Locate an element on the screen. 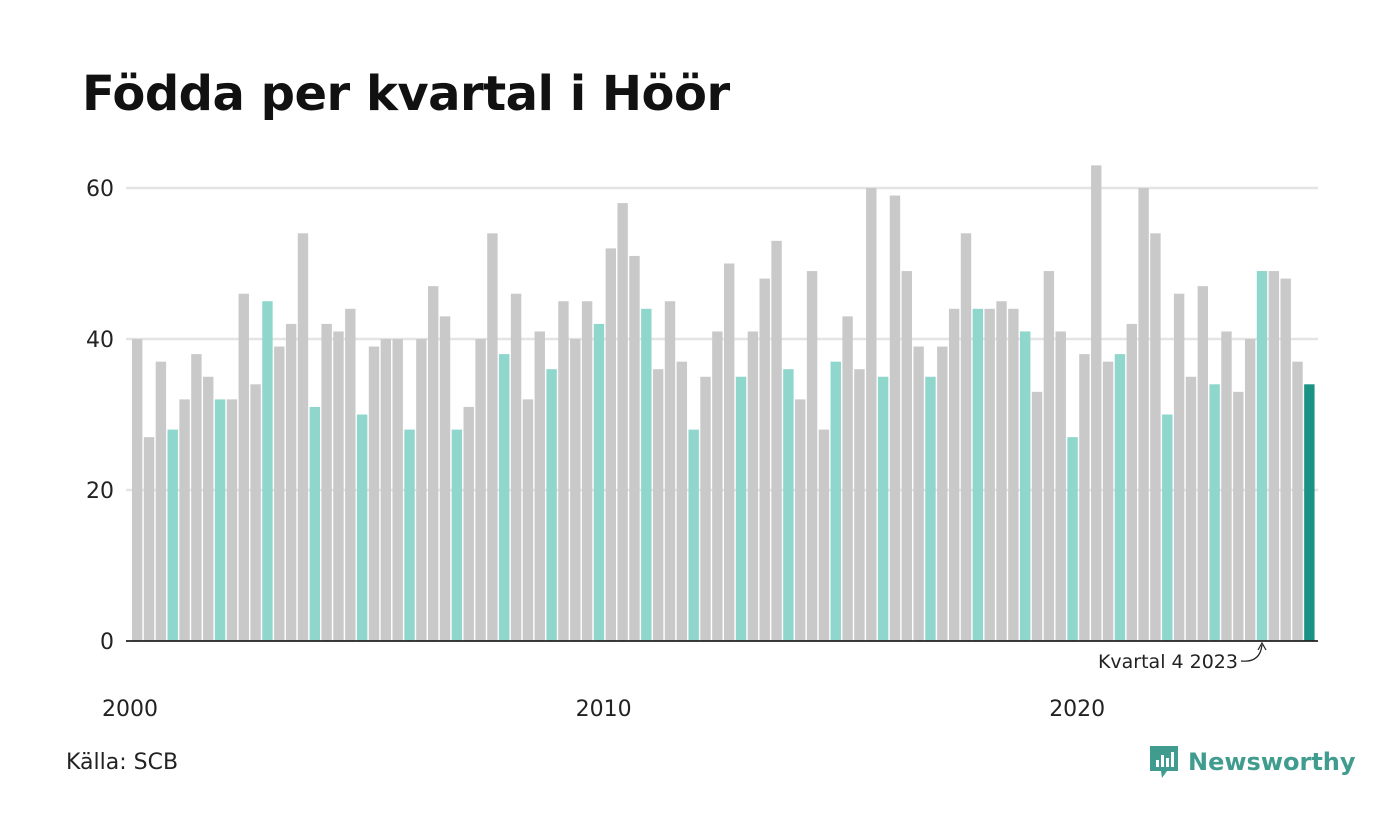  brand-logo: Newsworthy is located at coordinates (1252, 762).